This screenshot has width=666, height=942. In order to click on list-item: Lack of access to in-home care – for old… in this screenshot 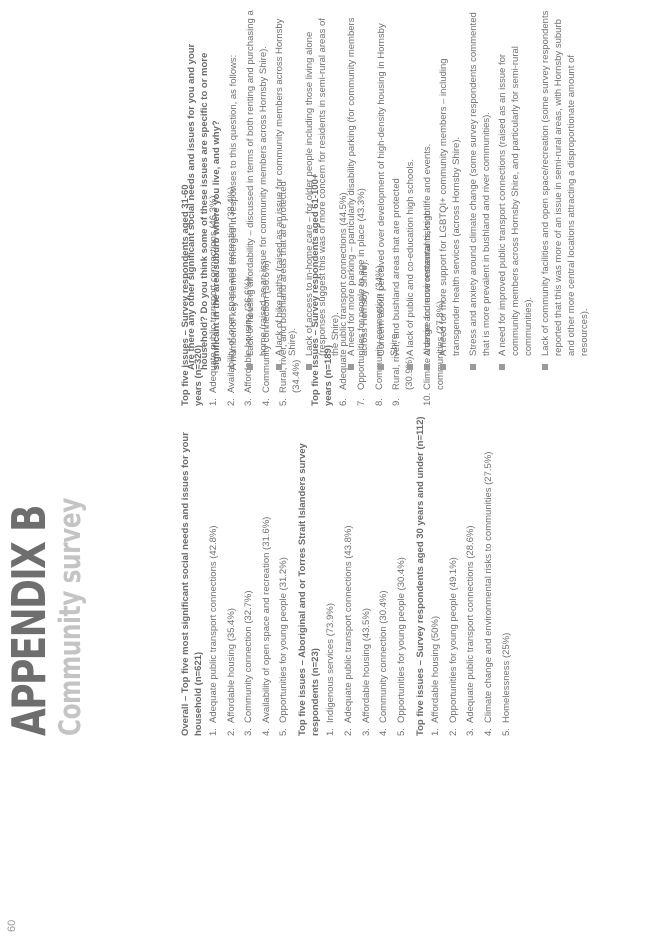, I will do `click(322, 189)`.